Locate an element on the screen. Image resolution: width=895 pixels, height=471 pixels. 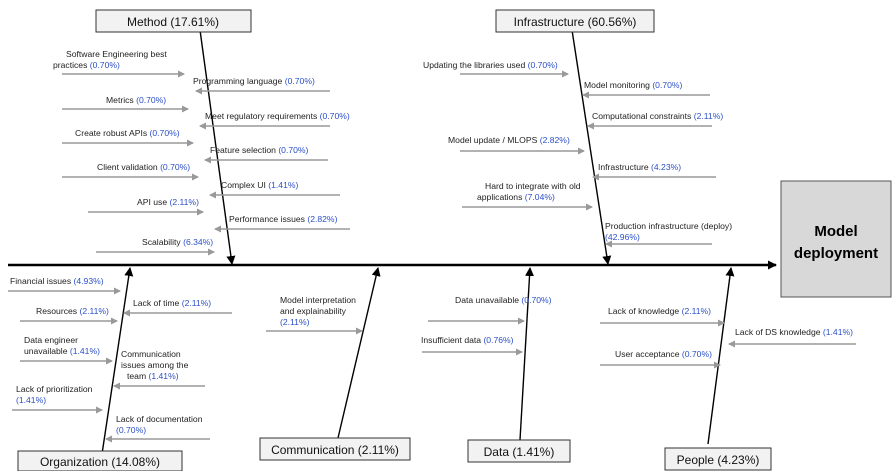
cause-performance-issues: Performance issues (2.82%) is located at coordinates (282, 223).